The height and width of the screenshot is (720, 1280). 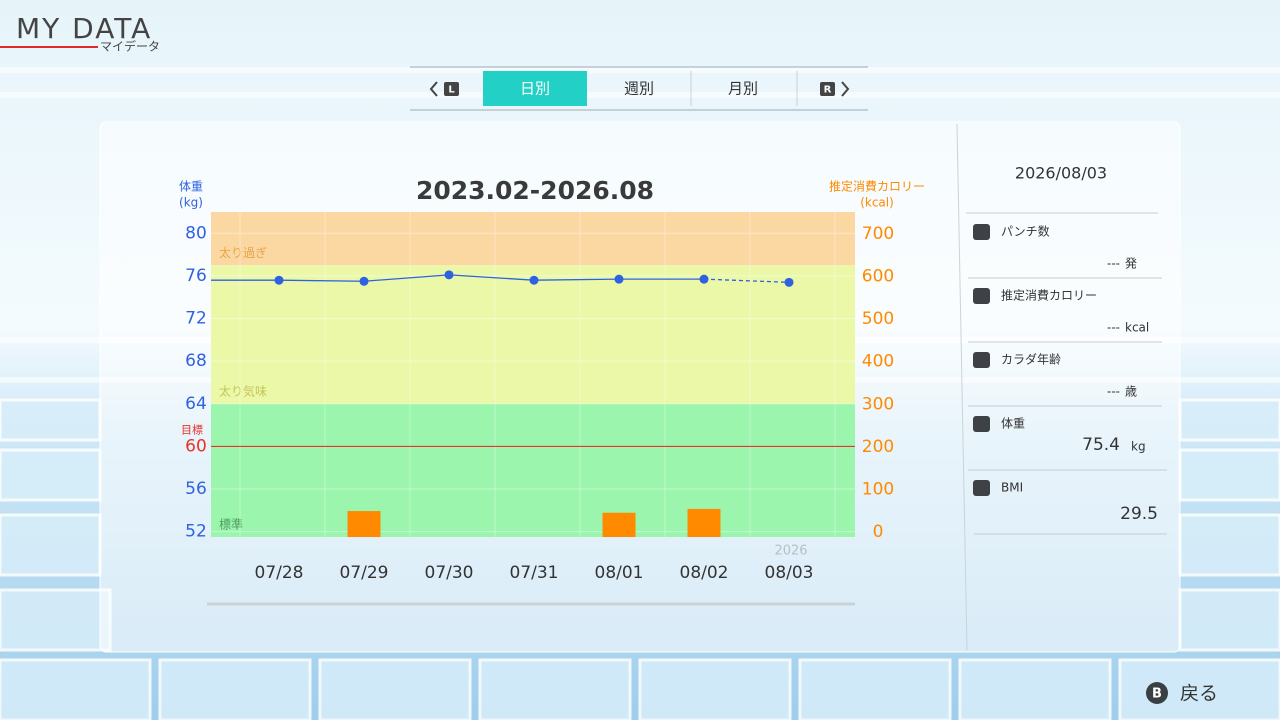 I want to click on x-tick-label: 08/03, so click(x=789, y=573).